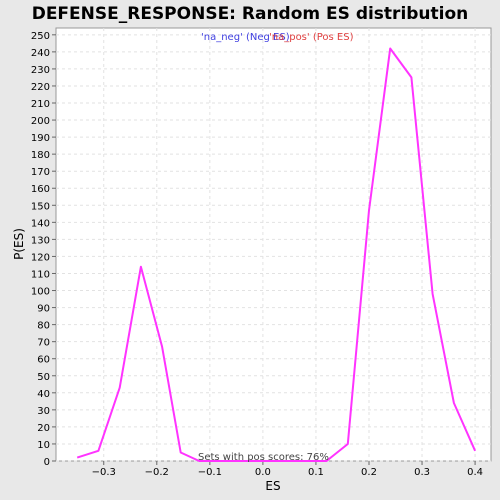  Describe the element at coordinates (43, 377) in the screenshot. I see `y-tick-label: 50` at that location.